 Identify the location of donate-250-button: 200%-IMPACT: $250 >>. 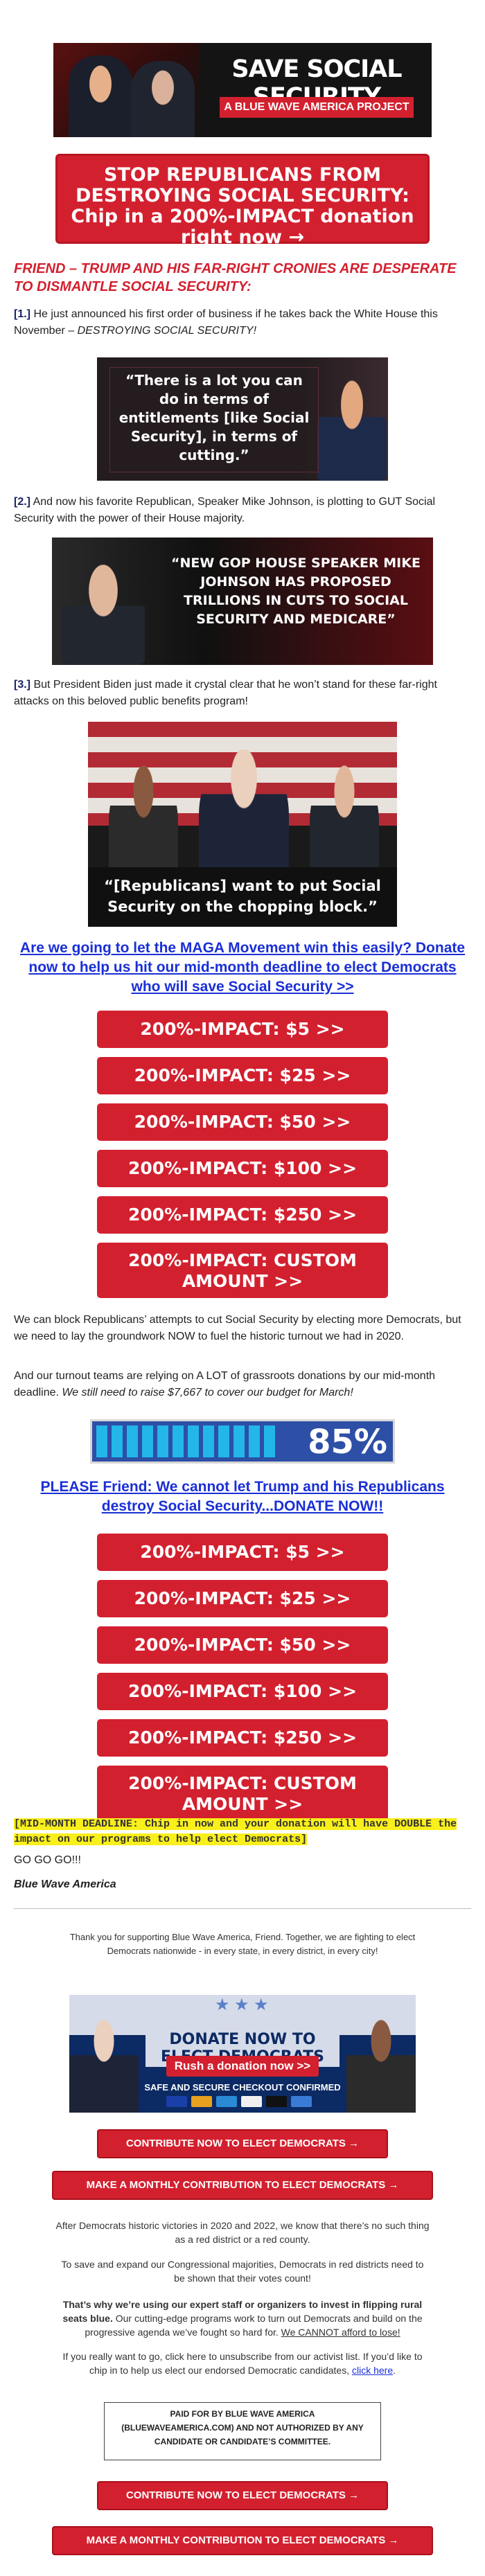
(242, 1215).